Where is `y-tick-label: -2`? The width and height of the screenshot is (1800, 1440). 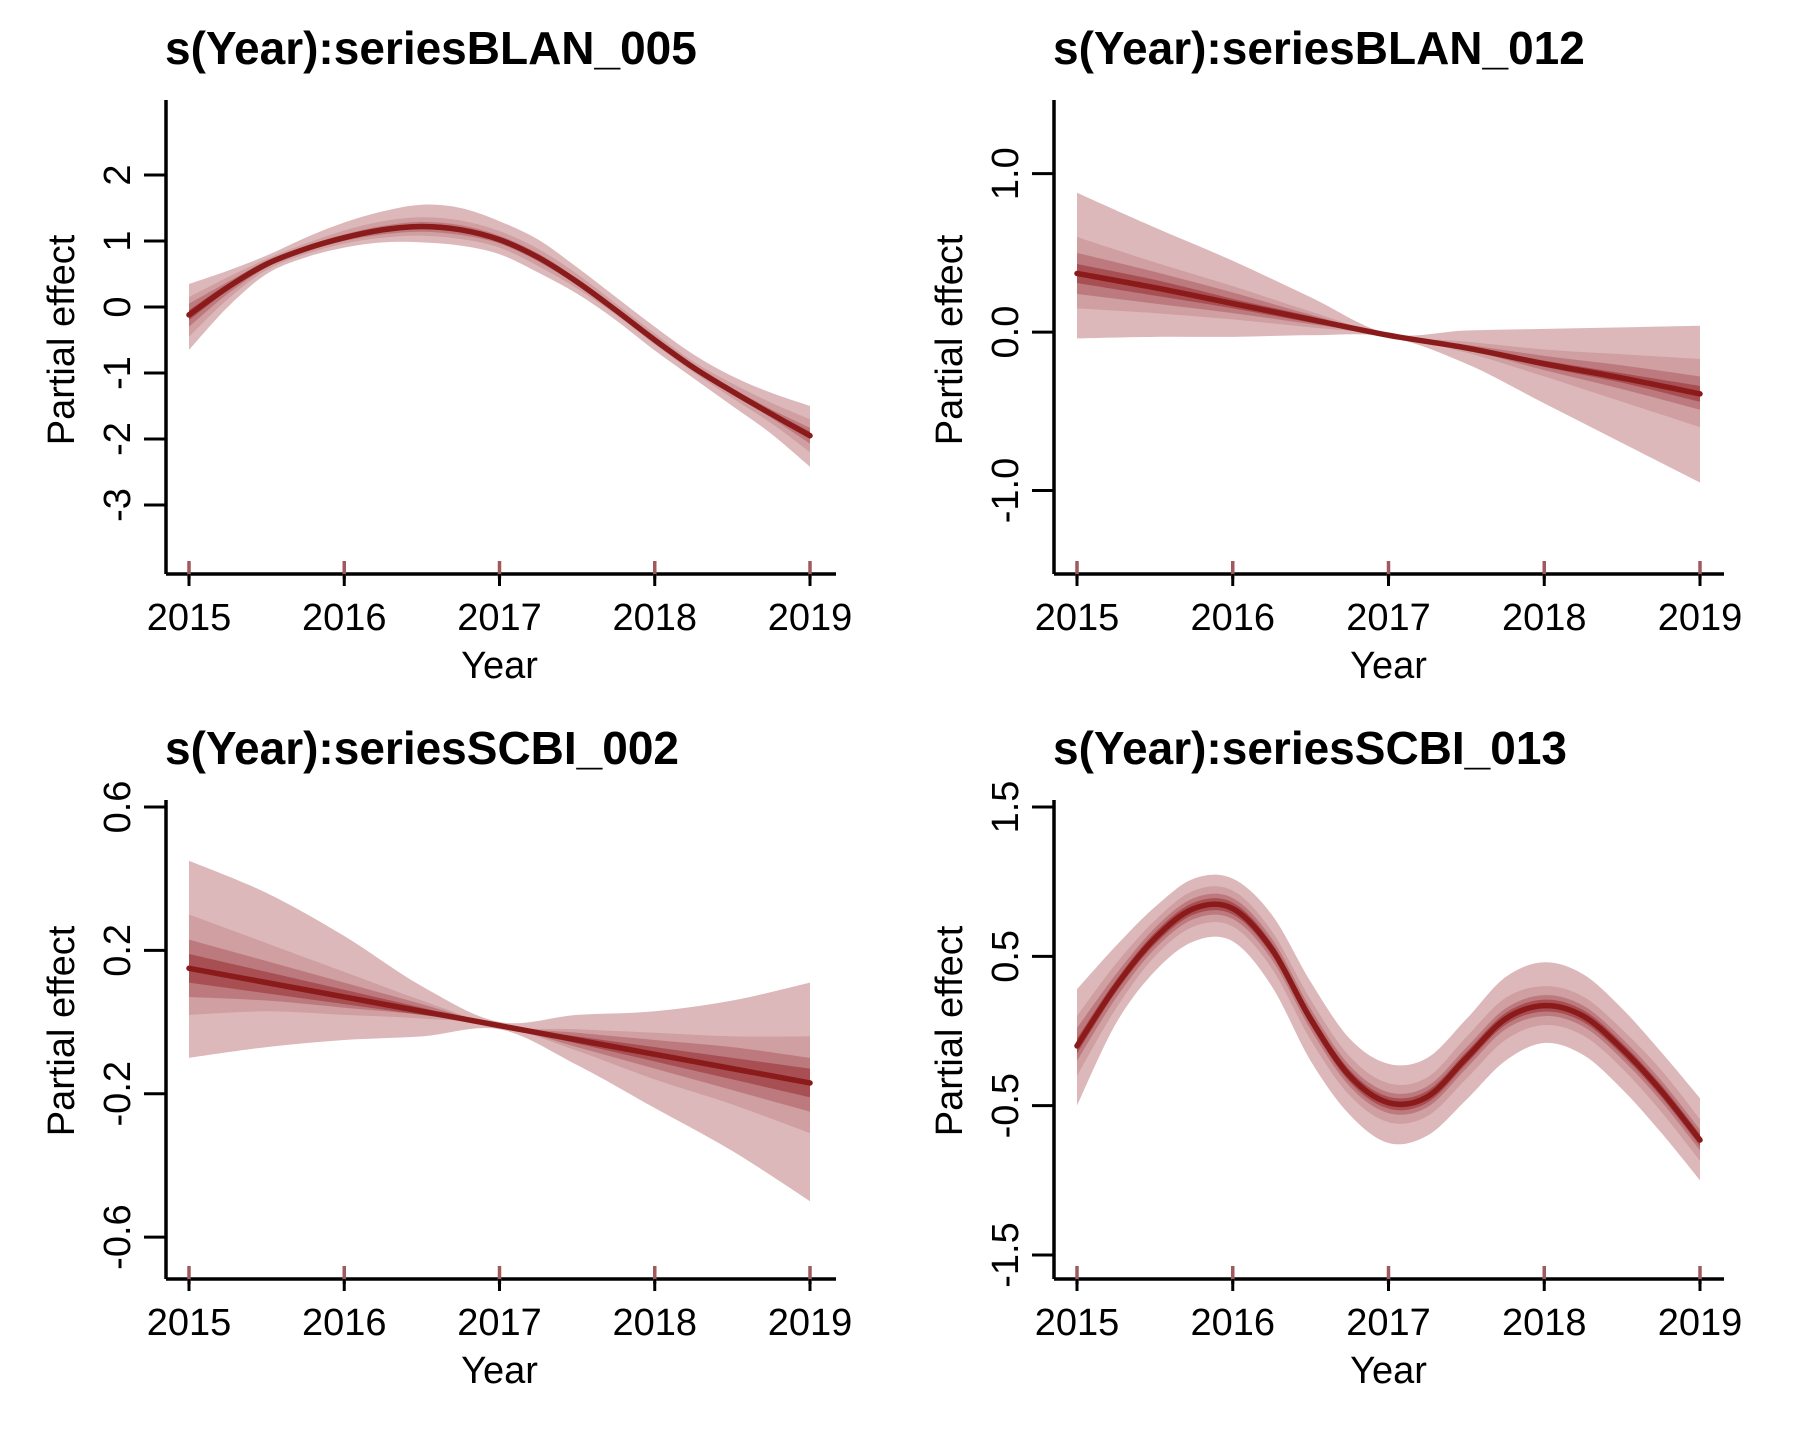
y-tick-label: -2 is located at coordinates (118, 439).